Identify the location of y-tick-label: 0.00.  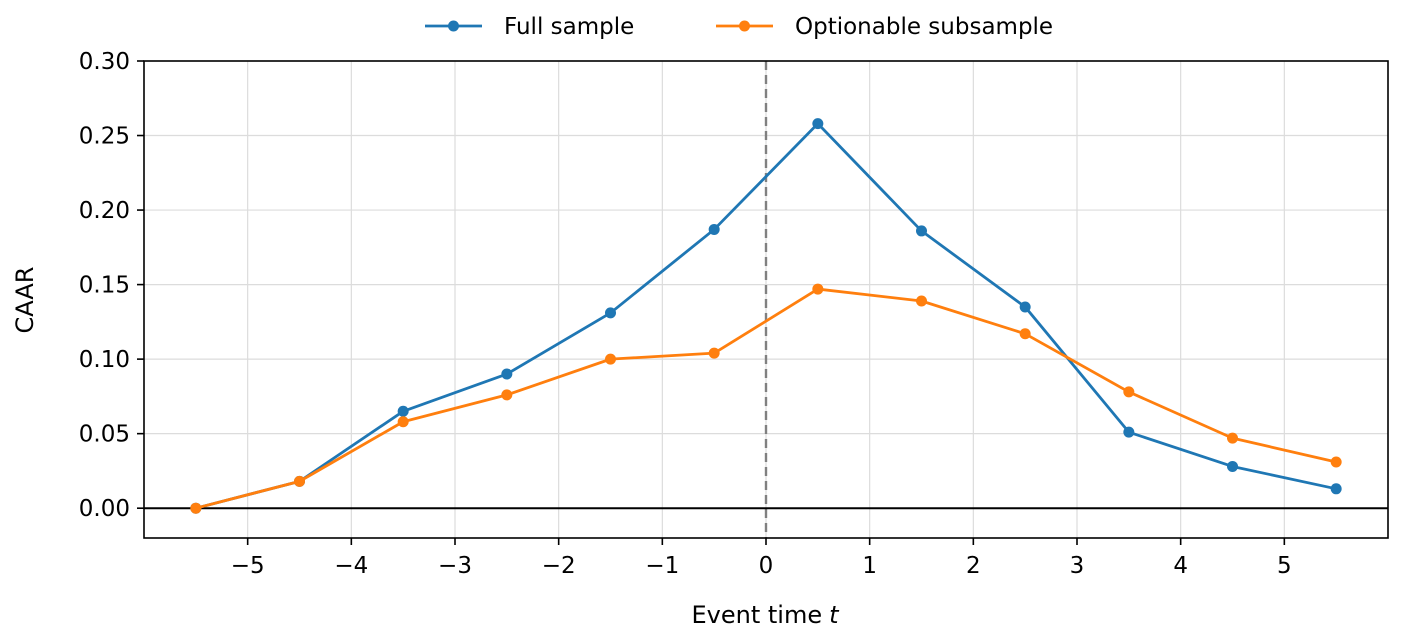
(104, 509).